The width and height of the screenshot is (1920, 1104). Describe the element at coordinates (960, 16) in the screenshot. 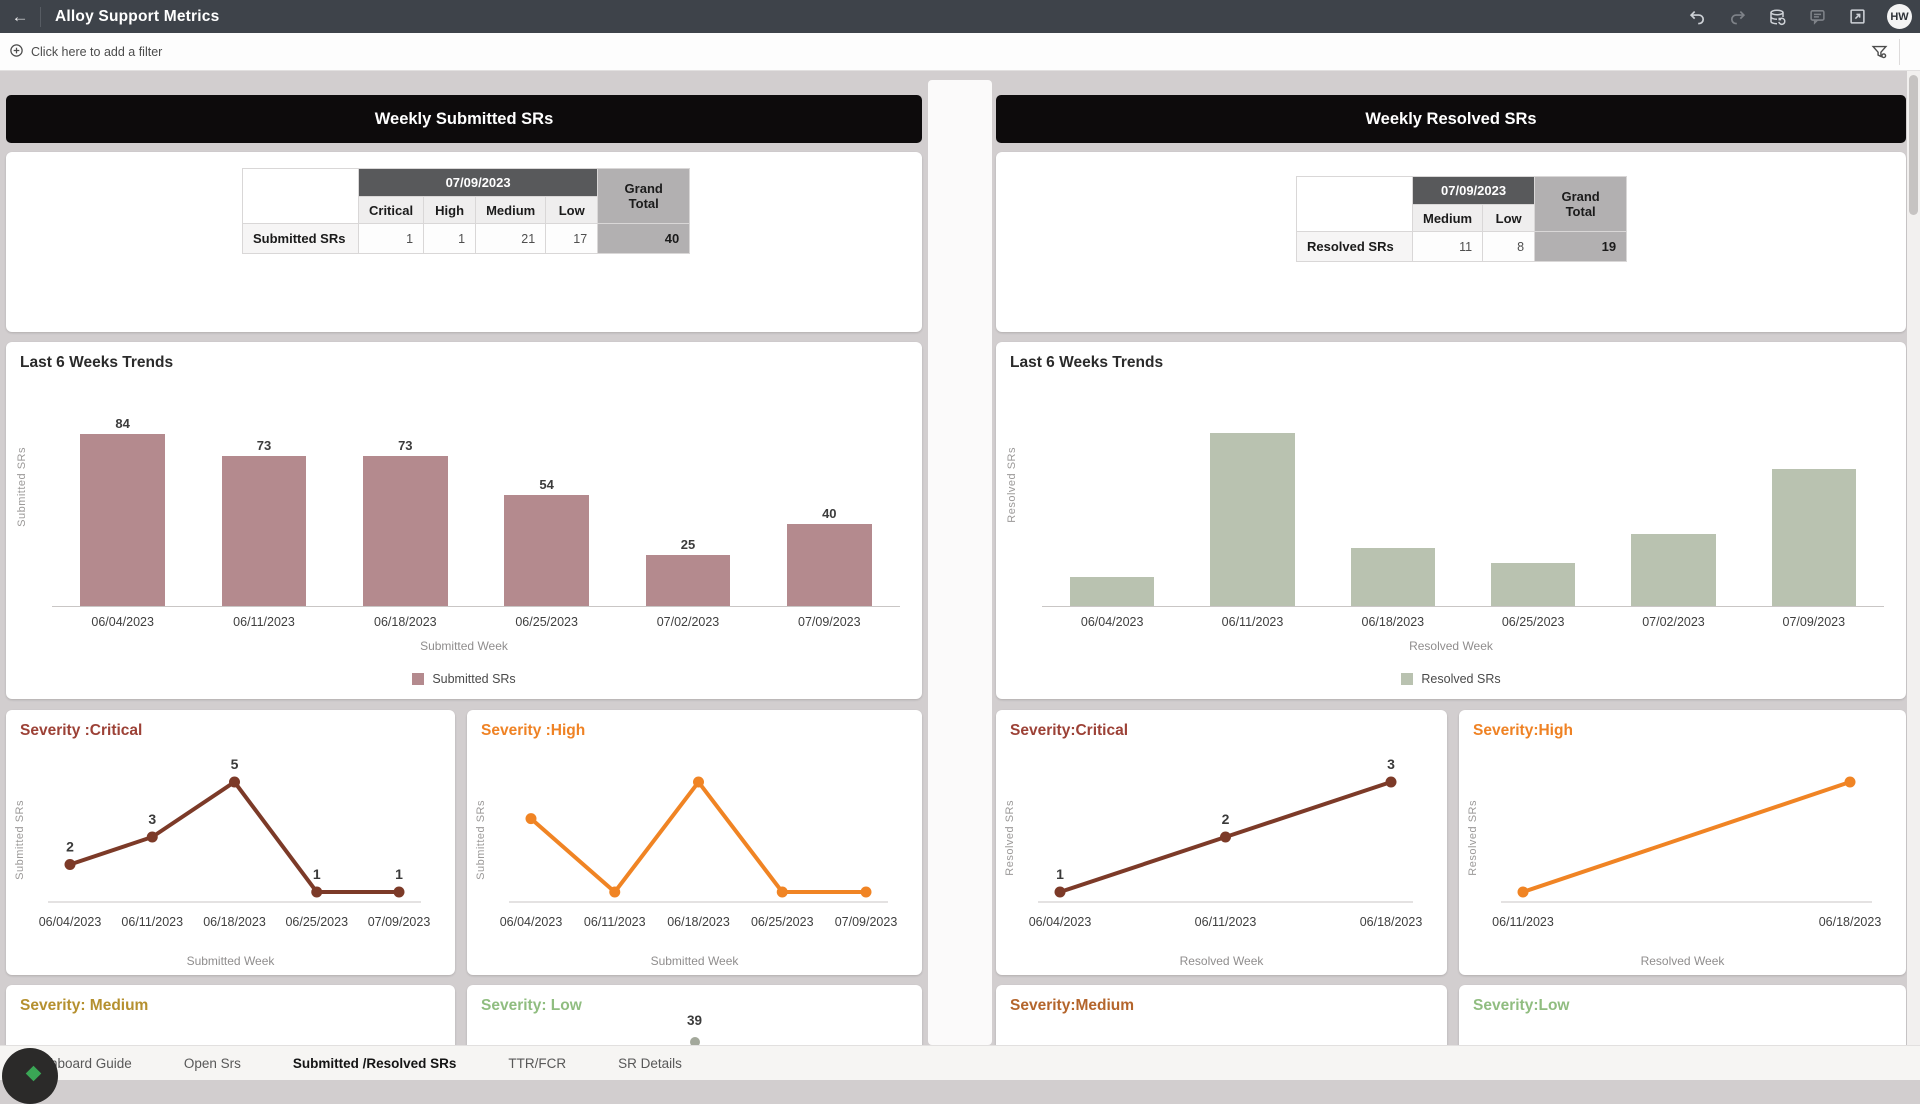

I see `app-top-bar: ← Alloy Support Metrics HW` at that location.